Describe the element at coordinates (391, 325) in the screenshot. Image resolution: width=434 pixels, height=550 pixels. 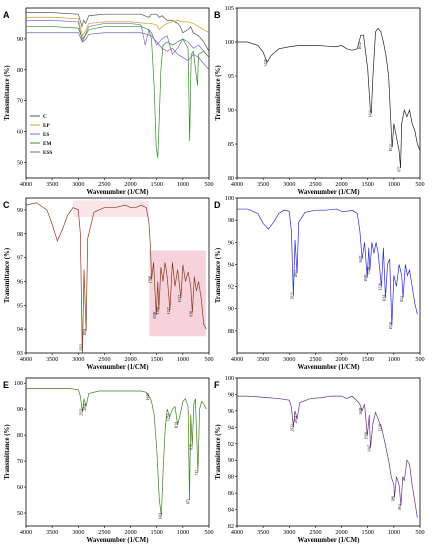
I see `peak-label: 1038` at that location.